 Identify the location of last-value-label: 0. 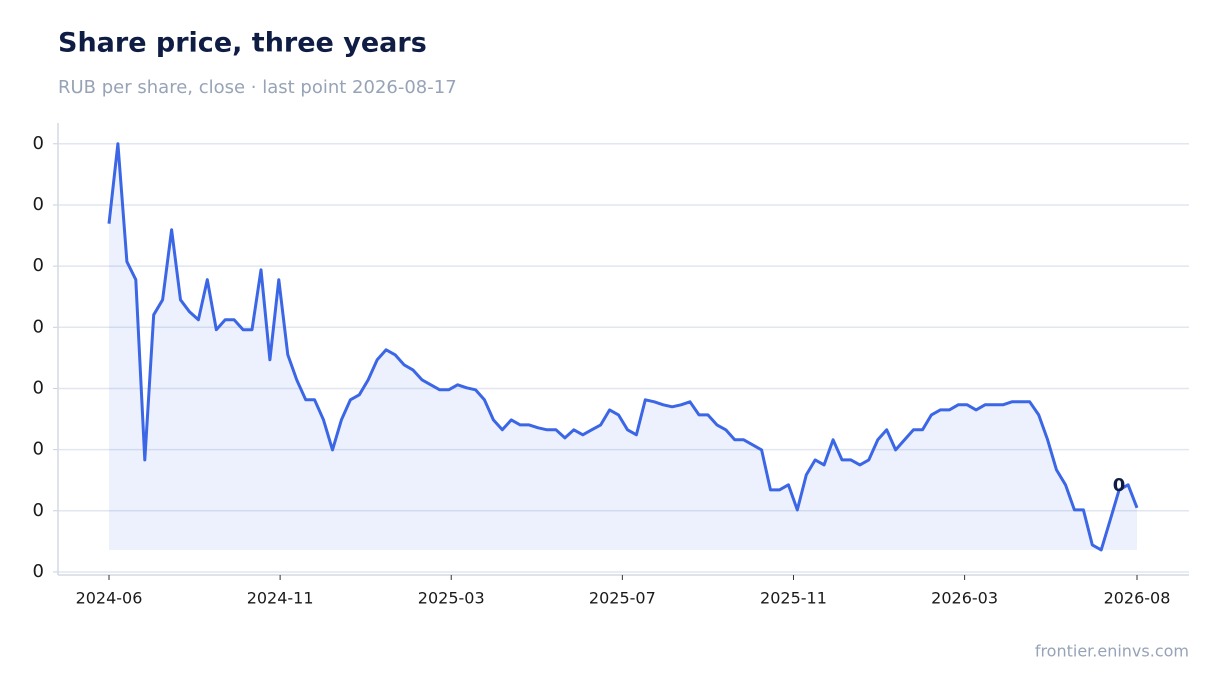
(1119, 485).